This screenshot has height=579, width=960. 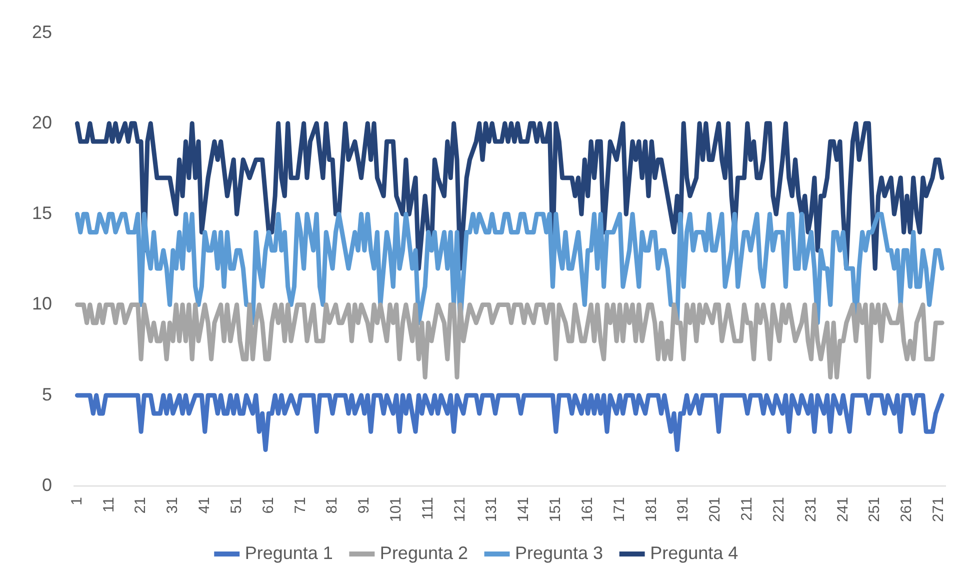 I want to click on x-tick-label: 231, so click(x=811, y=509).